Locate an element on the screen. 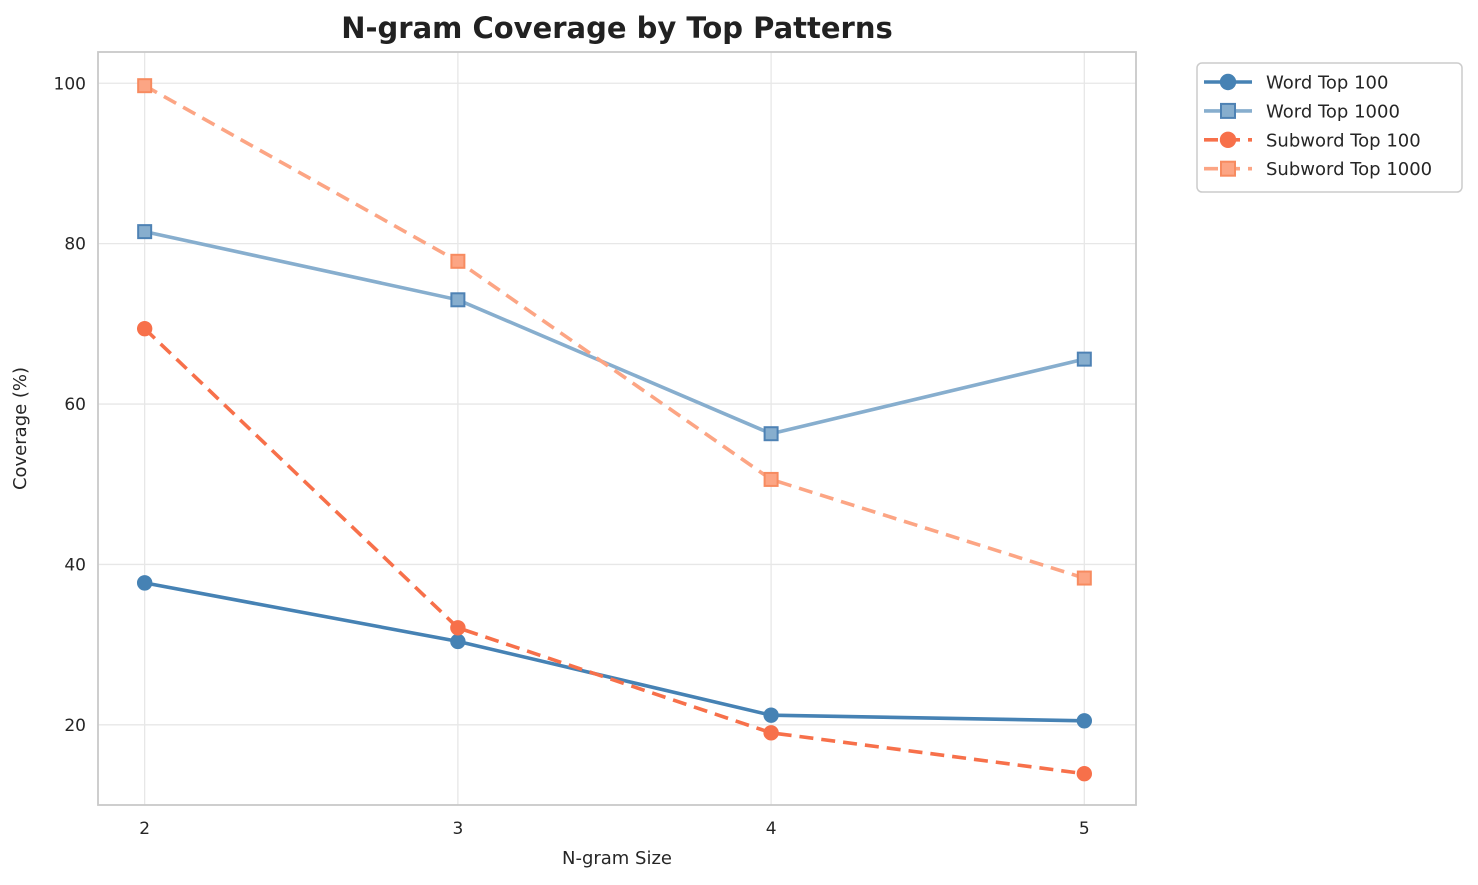  x-axis-label: N-gram Size is located at coordinates (617, 858).